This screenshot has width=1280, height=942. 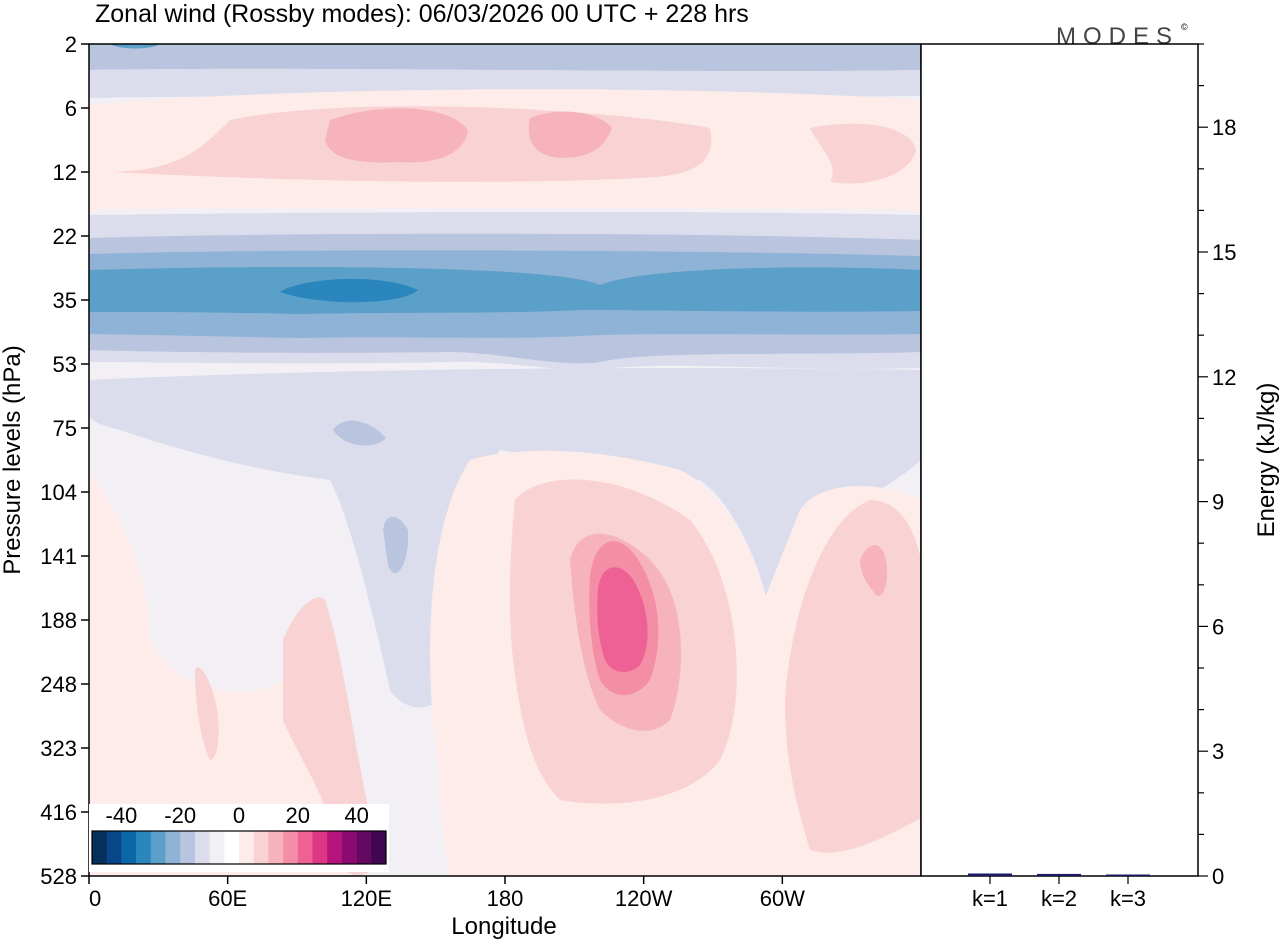 I want to click on colorbar-label: -20, so click(x=180, y=815).